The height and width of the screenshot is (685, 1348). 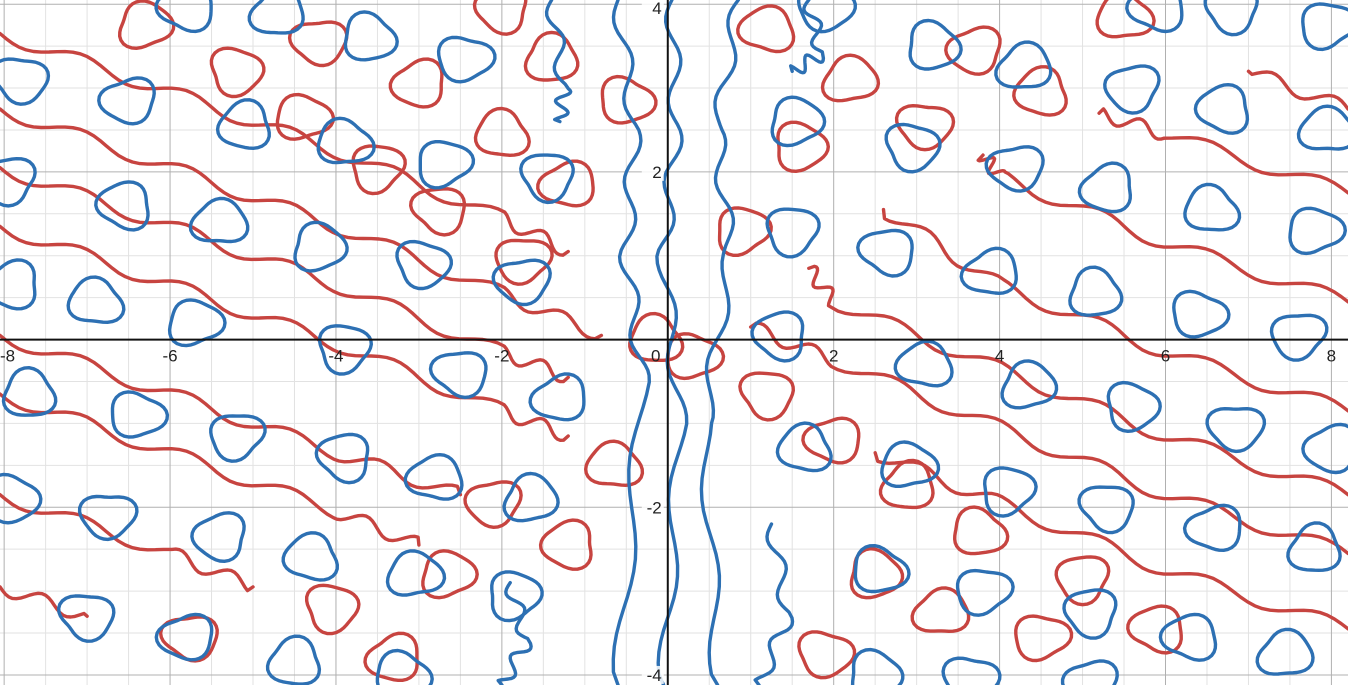 I want to click on y-tick-label: -2, so click(x=654, y=507).